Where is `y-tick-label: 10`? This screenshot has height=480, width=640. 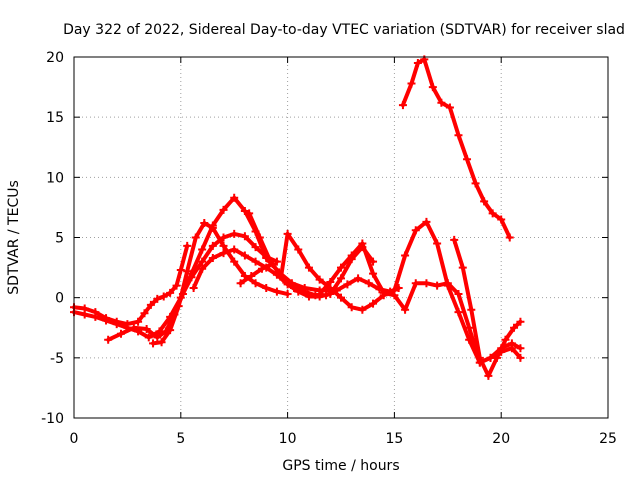
y-tick-label: 10 is located at coordinates (55, 178).